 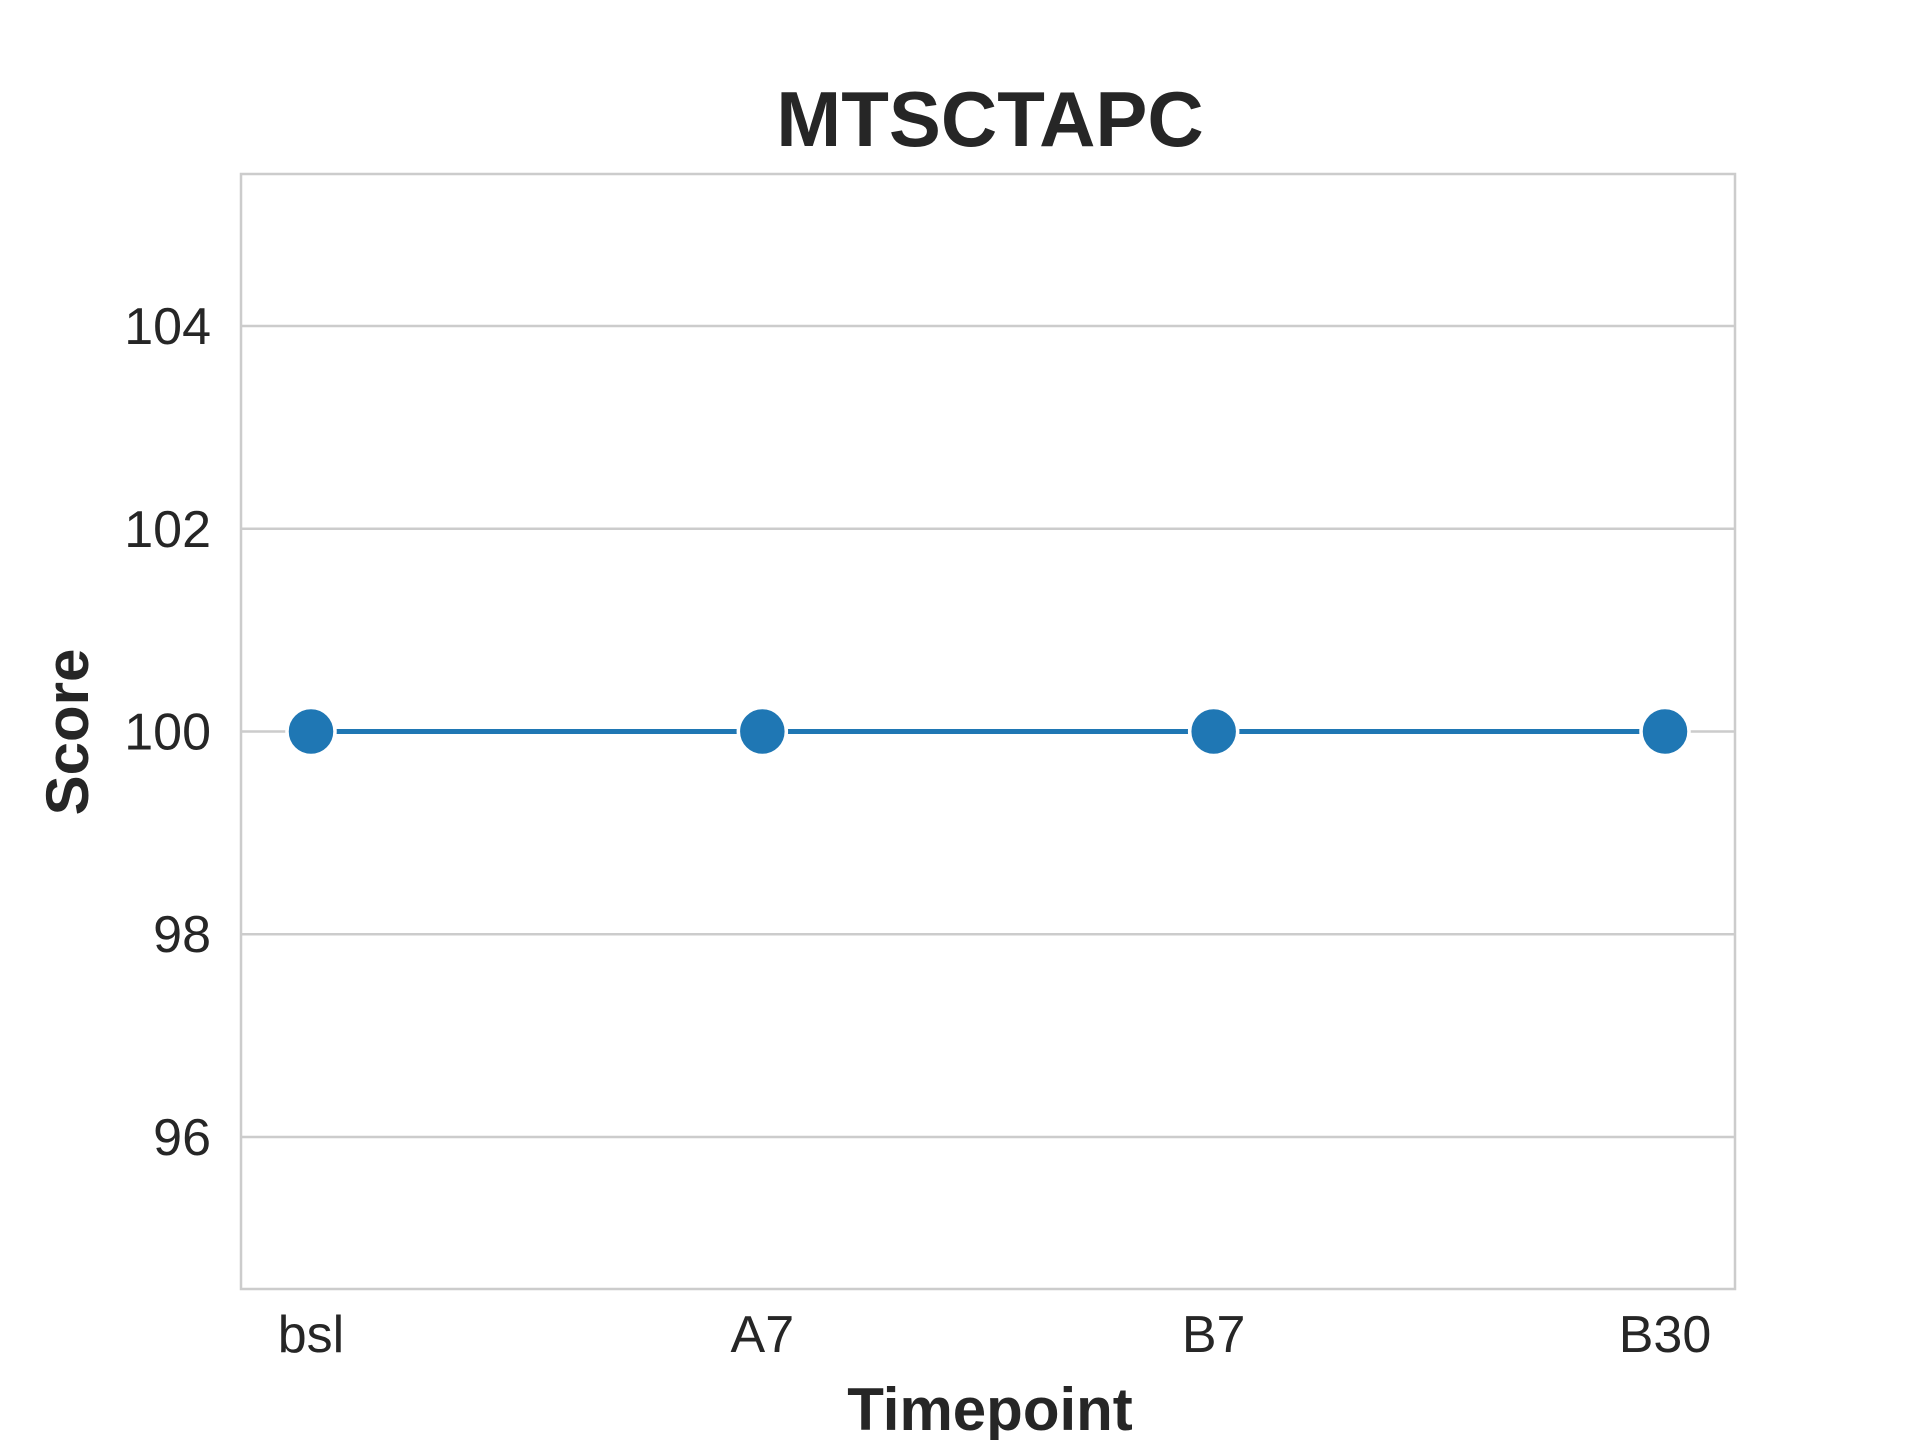 What do you see at coordinates (167, 327) in the screenshot?
I see `y-tick-label: 104` at bounding box center [167, 327].